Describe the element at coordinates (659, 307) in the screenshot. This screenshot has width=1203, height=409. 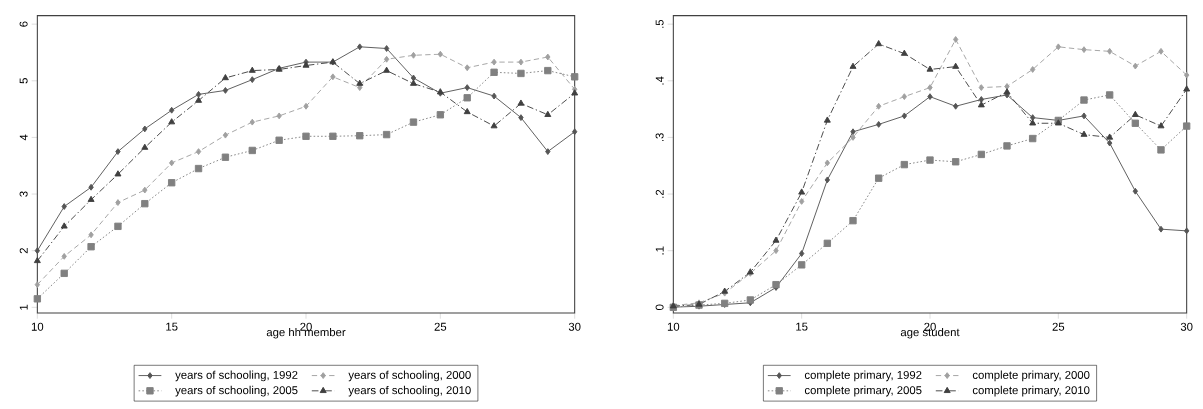
I see `y-tick-label: 0` at that location.